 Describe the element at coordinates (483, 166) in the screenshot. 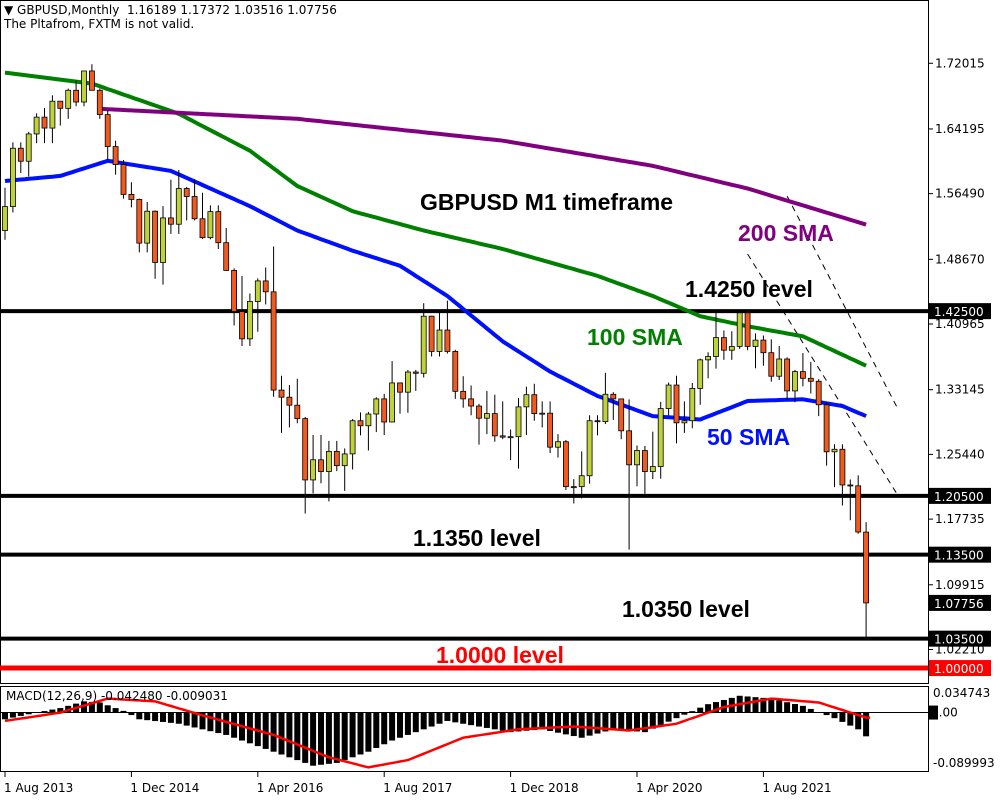

I see `200-sma-line` at that location.